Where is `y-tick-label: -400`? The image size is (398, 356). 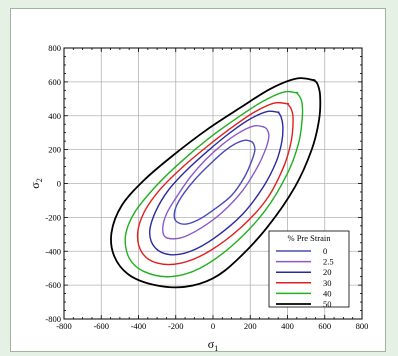
y-tick-label: -400 is located at coordinates (53, 251).